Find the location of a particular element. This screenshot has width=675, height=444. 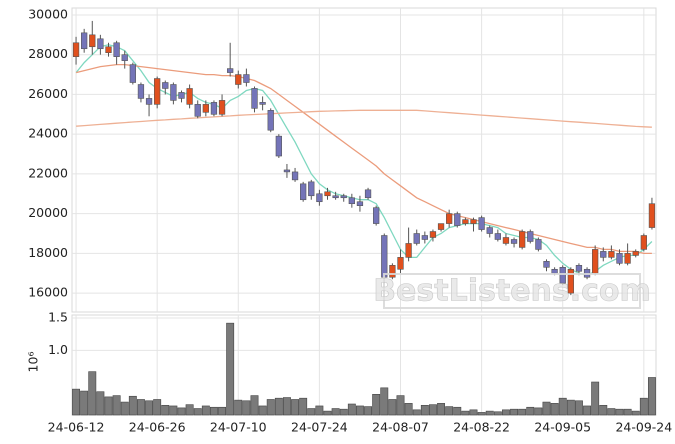

x-tick-label: 24-06-12 is located at coordinates (76, 427).